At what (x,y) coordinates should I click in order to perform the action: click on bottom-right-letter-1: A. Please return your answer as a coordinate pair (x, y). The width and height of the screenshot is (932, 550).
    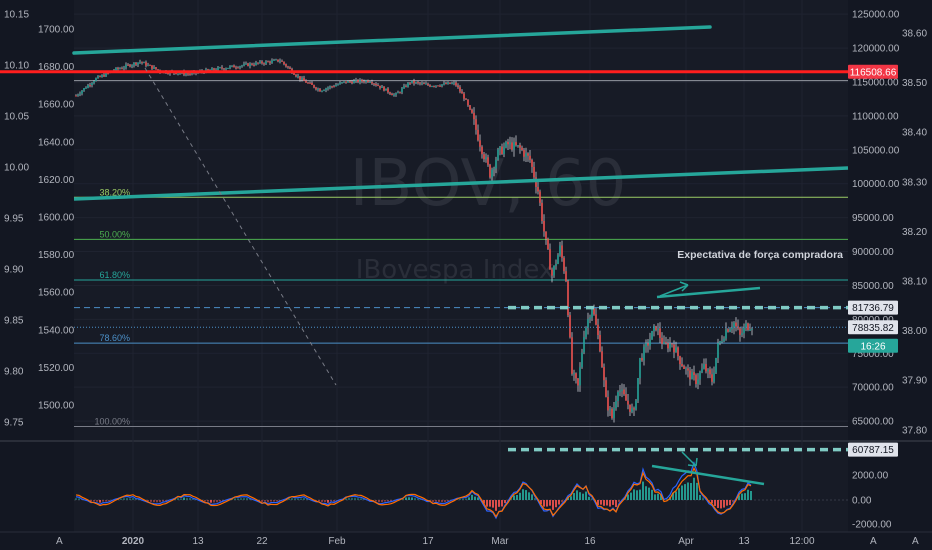
    Looking at the image, I should click on (873, 541).